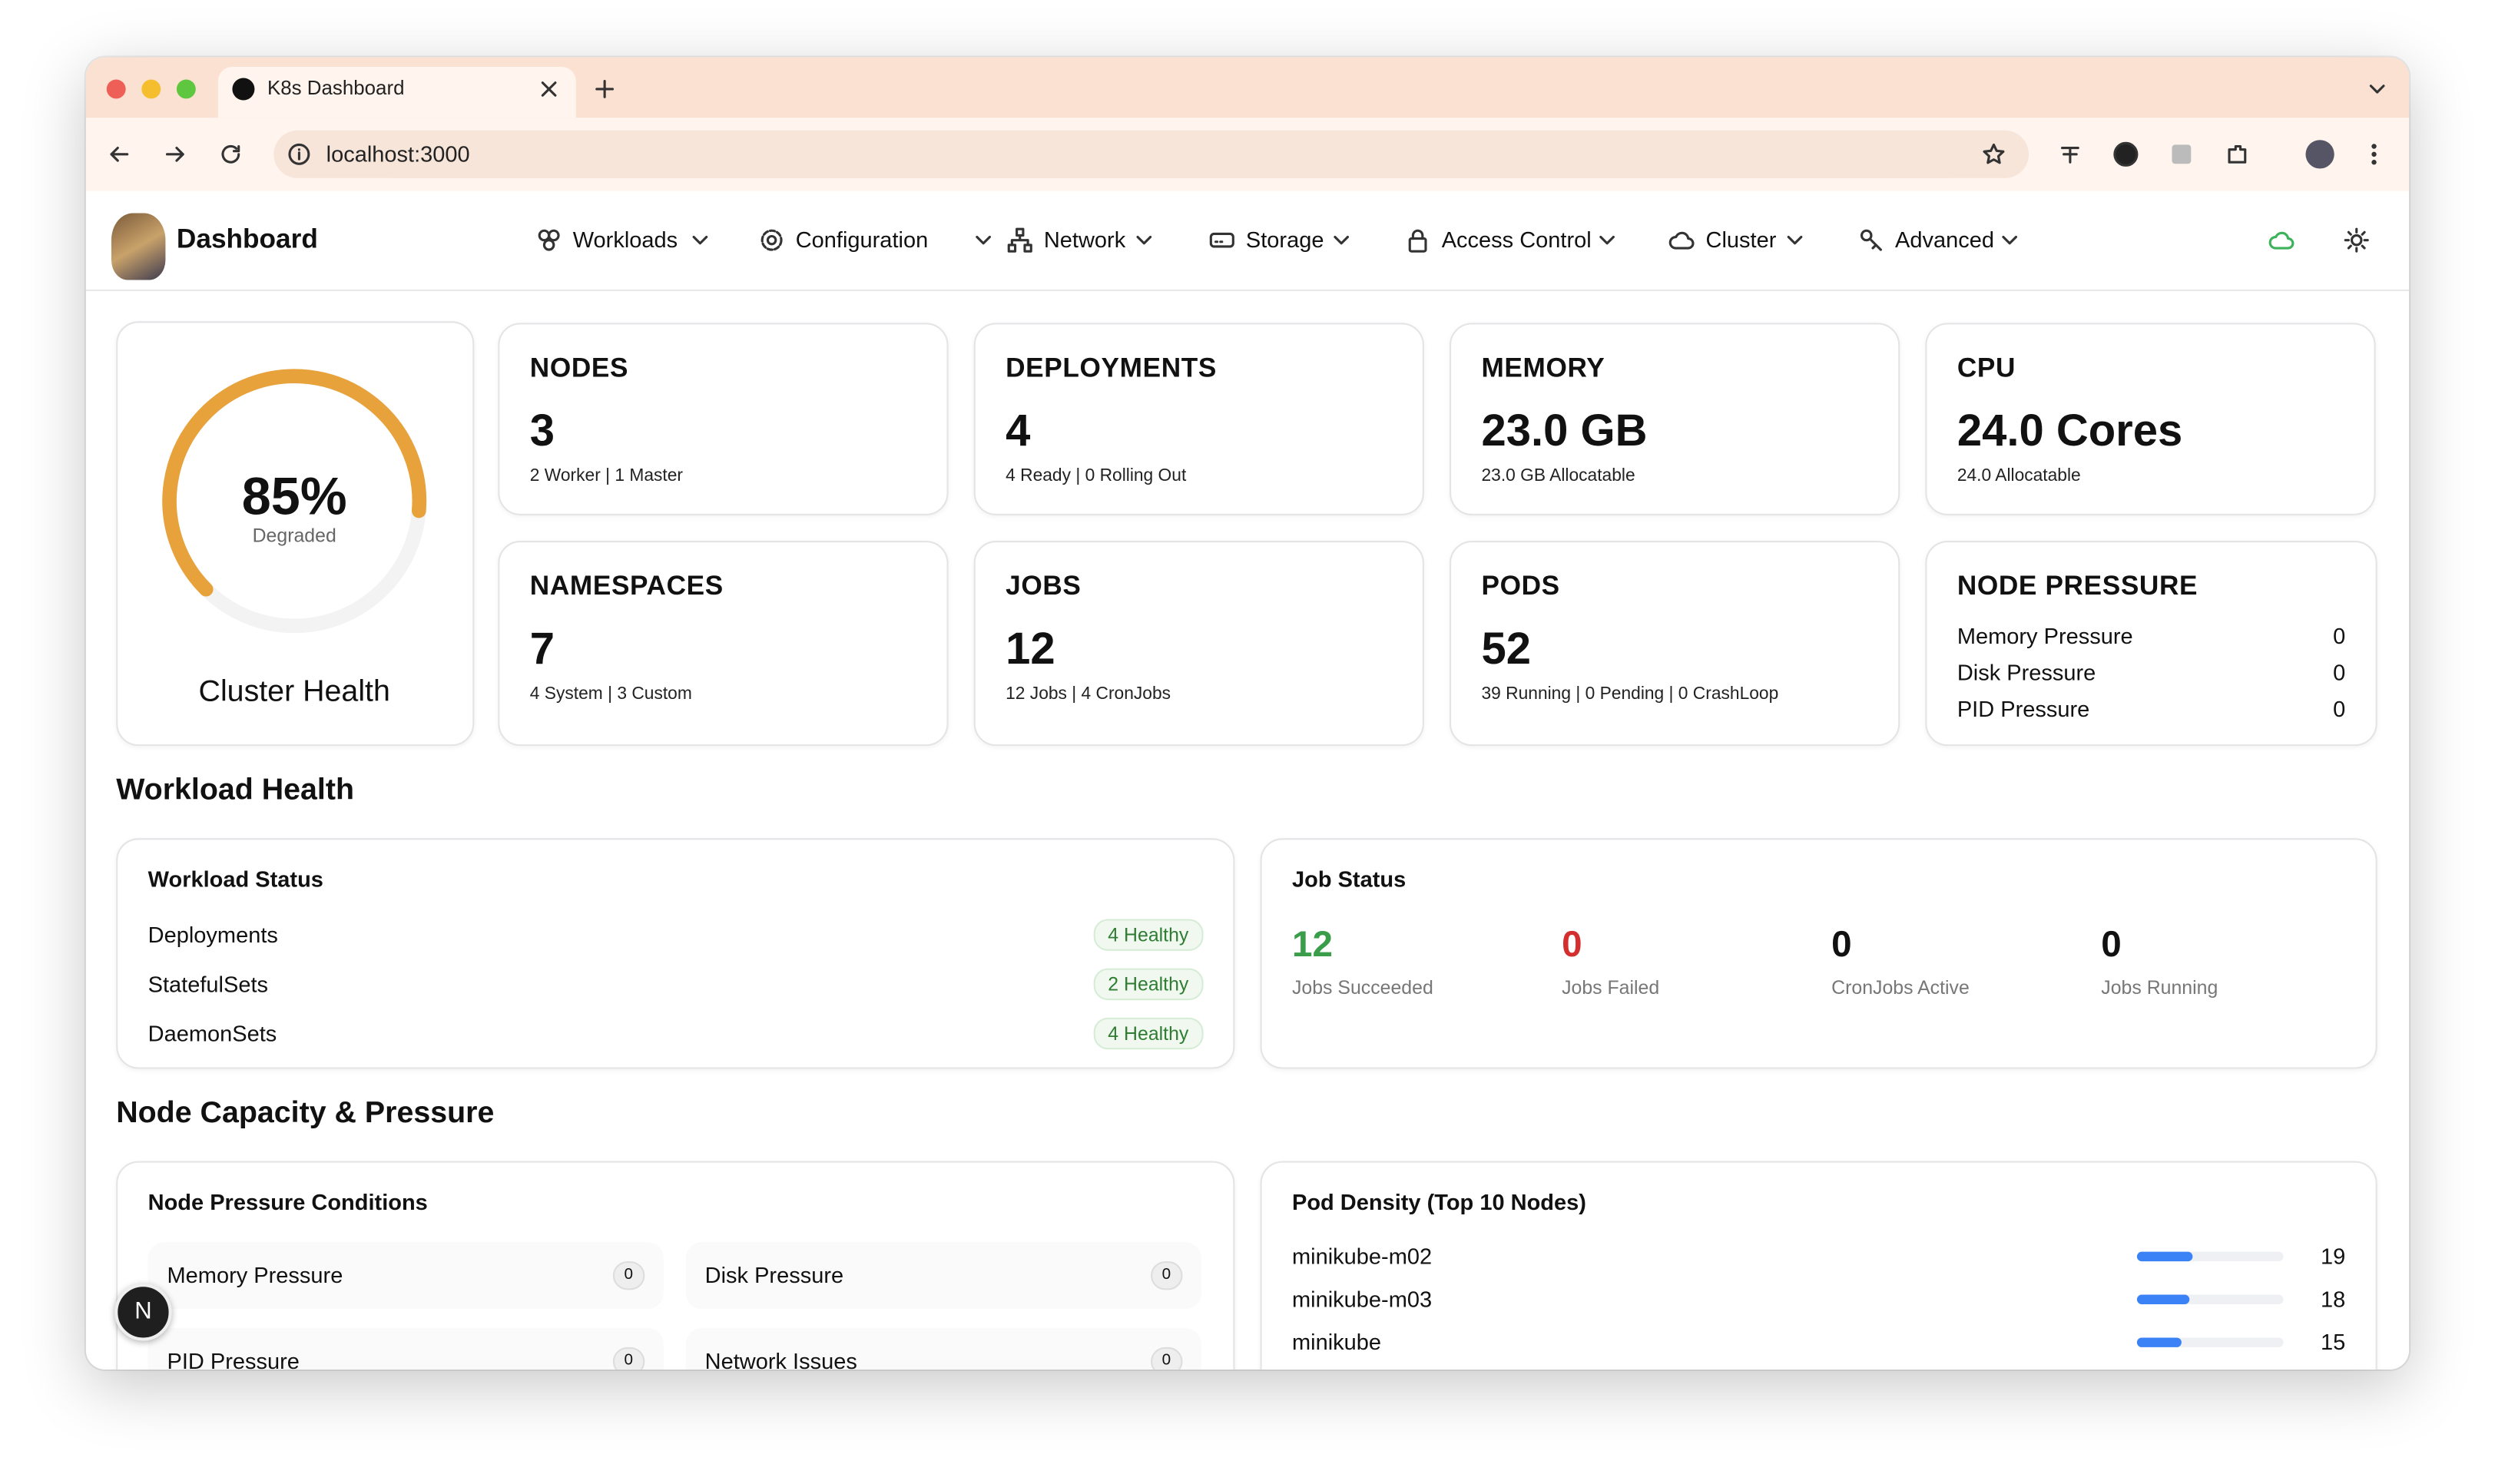 The image size is (2495, 1484). Describe the element at coordinates (542, 649) in the screenshot. I see `stat-value: 7` at that location.